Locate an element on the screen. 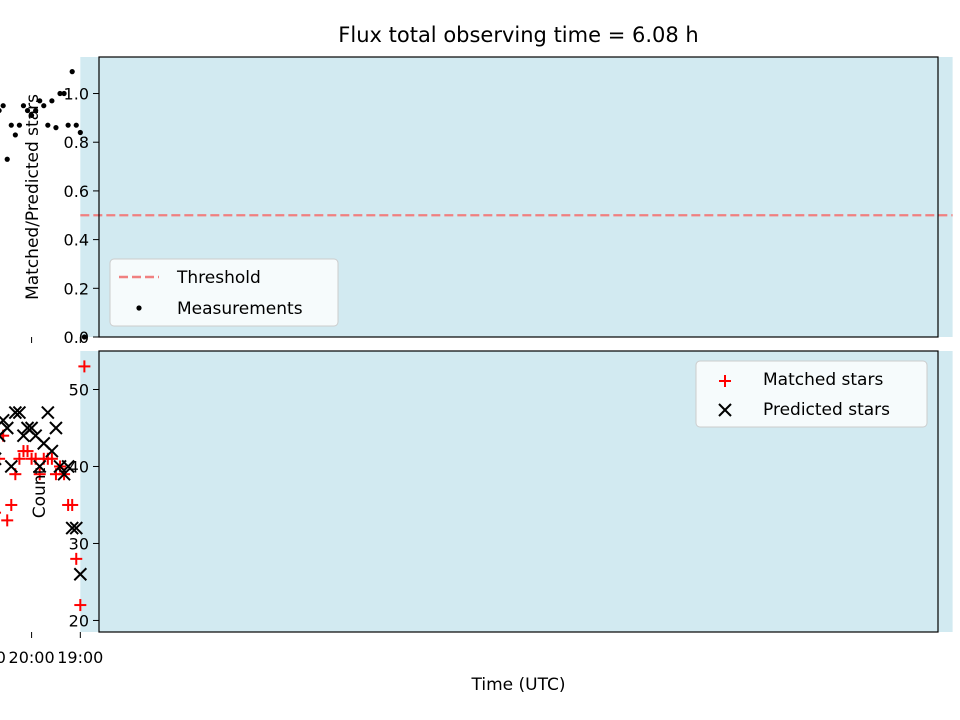 This screenshot has width=960, height=720. threshold-legend-label: Threshold is located at coordinates (218, 278).